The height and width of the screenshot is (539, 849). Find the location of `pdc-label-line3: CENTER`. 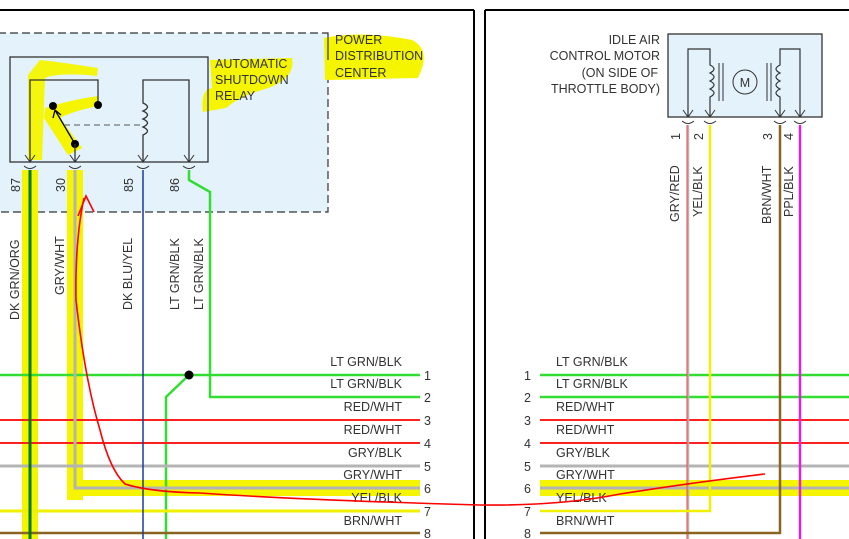

pdc-label-line3: CENTER is located at coordinates (360, 73).